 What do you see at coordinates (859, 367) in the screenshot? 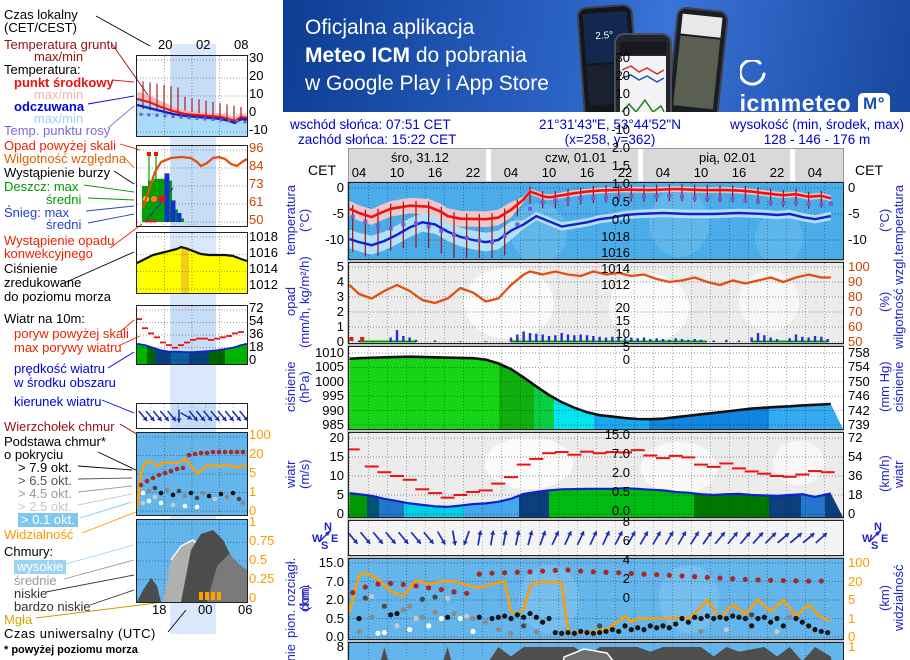
I see `axis-tick-right: 754` at bounding box center [859, 367].